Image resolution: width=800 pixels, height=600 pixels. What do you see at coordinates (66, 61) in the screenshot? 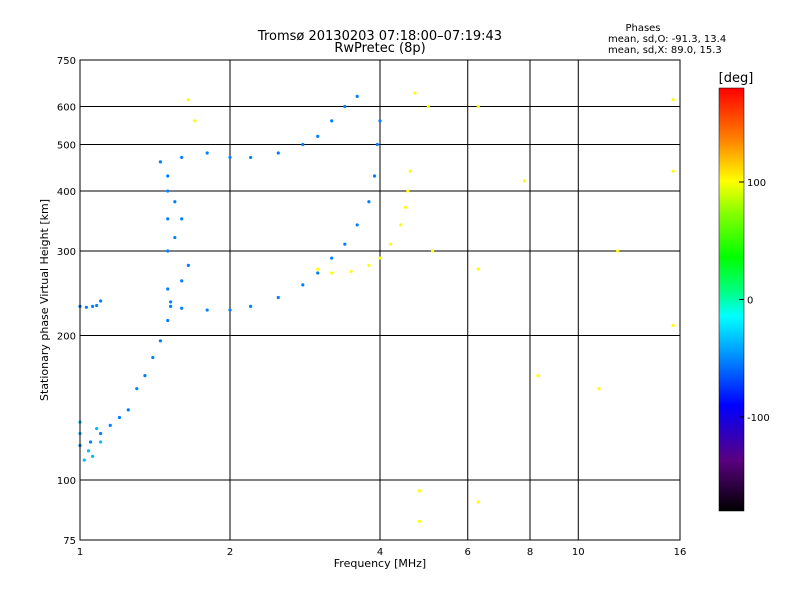
I see `y-tick-label: 750` at bounding box center [66, 61].